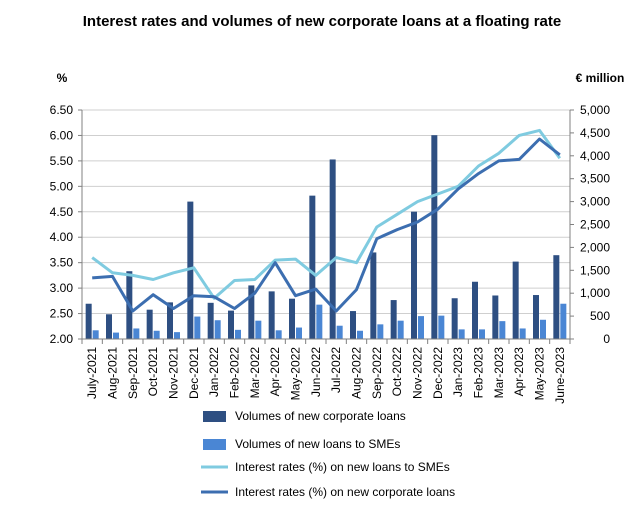  Describe the element at coordinates (595, 225) in the screenshot. I see `y-right-tick-label: 2,500` at that location.